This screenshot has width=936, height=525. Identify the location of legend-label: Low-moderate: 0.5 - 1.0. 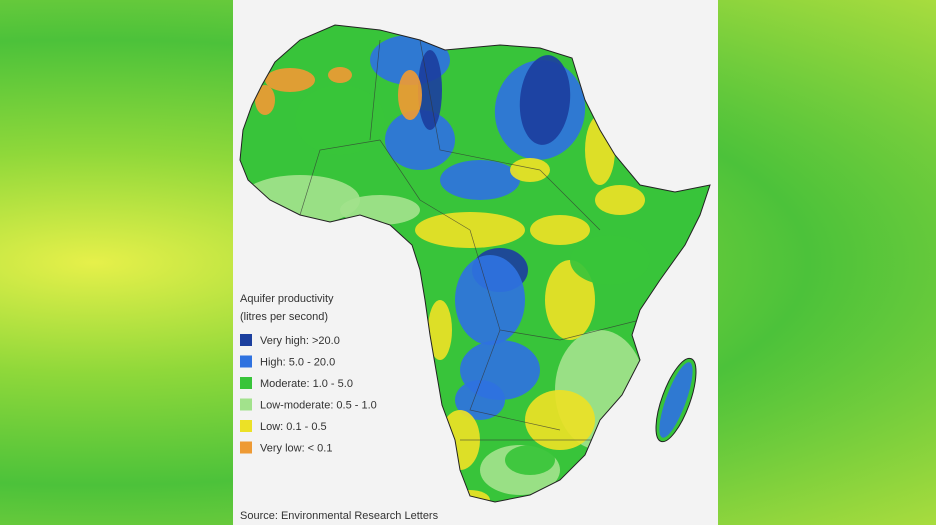
(318, 406).